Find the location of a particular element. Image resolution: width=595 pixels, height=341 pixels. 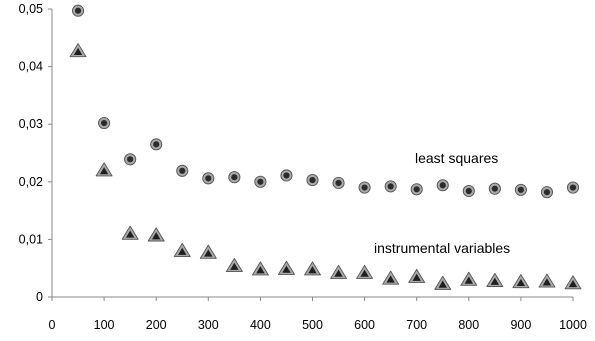

x-tick-label: 0 is located at coordinates (52, 325).